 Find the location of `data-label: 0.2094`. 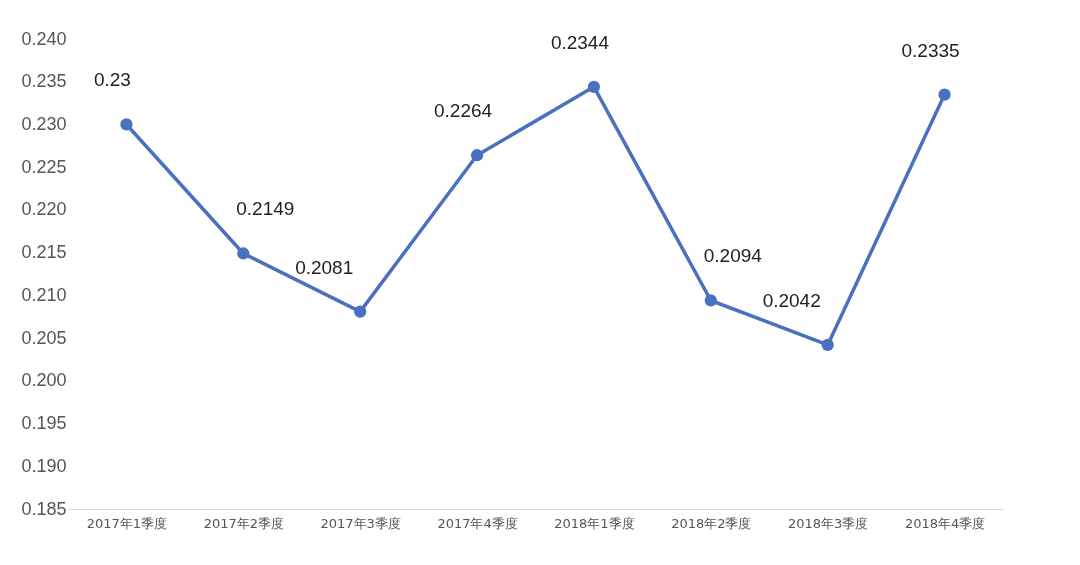

data-label: 0.2094 is located at coordinates (733, 256).